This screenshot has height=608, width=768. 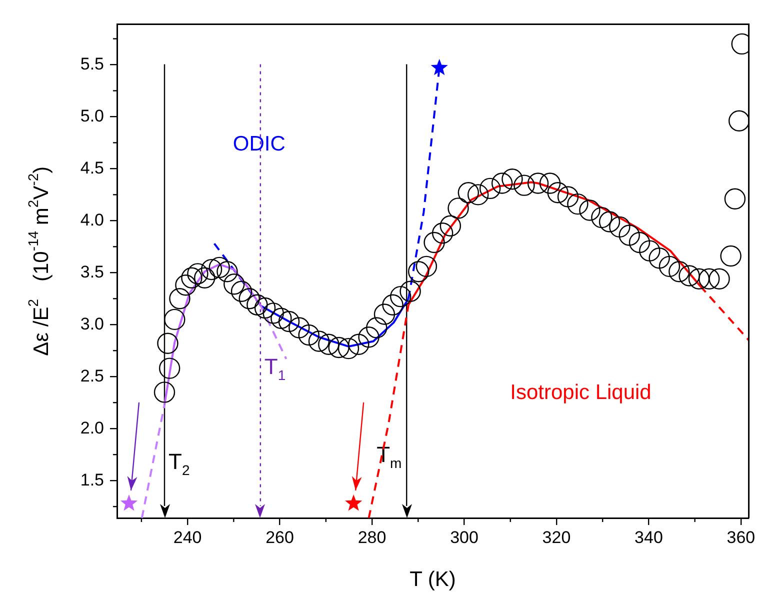 I want to click on x-tick-label: 300, so click(x=464, y=537).